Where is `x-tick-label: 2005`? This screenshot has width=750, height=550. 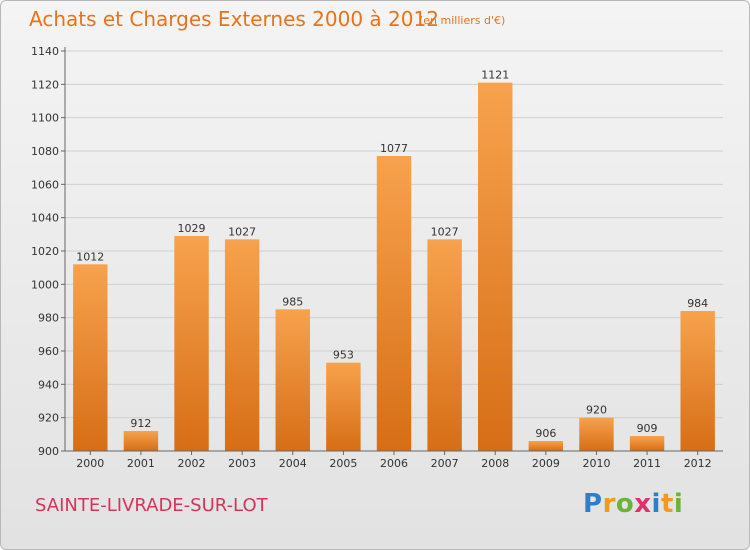 x-tick-label: 2005 is located at coordinates (343, 463).